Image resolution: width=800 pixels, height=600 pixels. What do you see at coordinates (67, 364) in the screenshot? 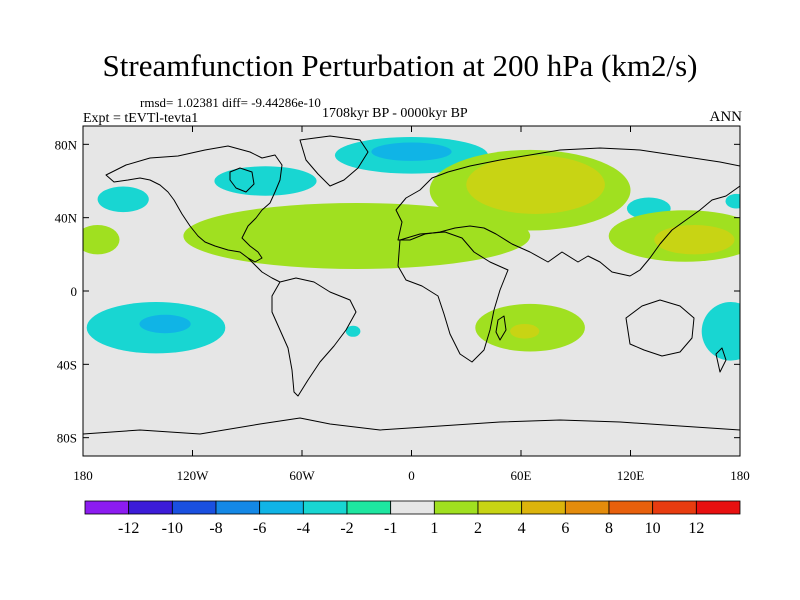
I see `y-tick-label-3: 40S` at bounding box center [67, 364].